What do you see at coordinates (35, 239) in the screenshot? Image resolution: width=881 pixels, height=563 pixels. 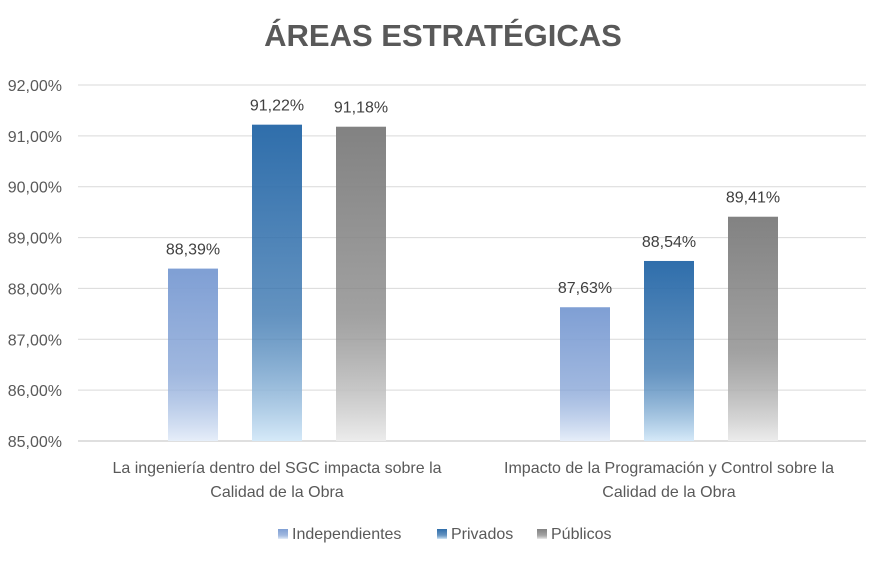 I see `y-tick-label: 89,00%` at bounding box center [35, 239].